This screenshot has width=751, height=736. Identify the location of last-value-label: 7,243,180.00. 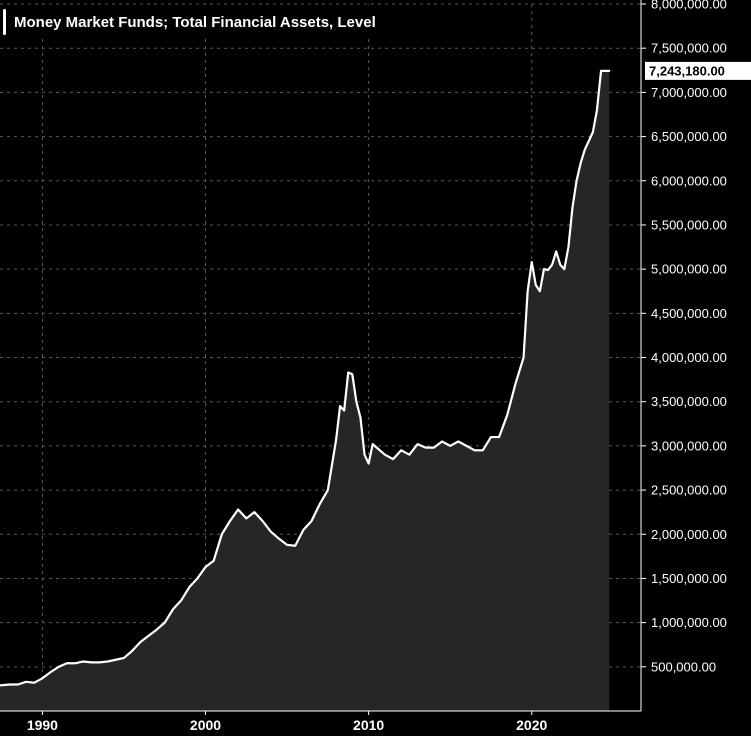
(687, 70).